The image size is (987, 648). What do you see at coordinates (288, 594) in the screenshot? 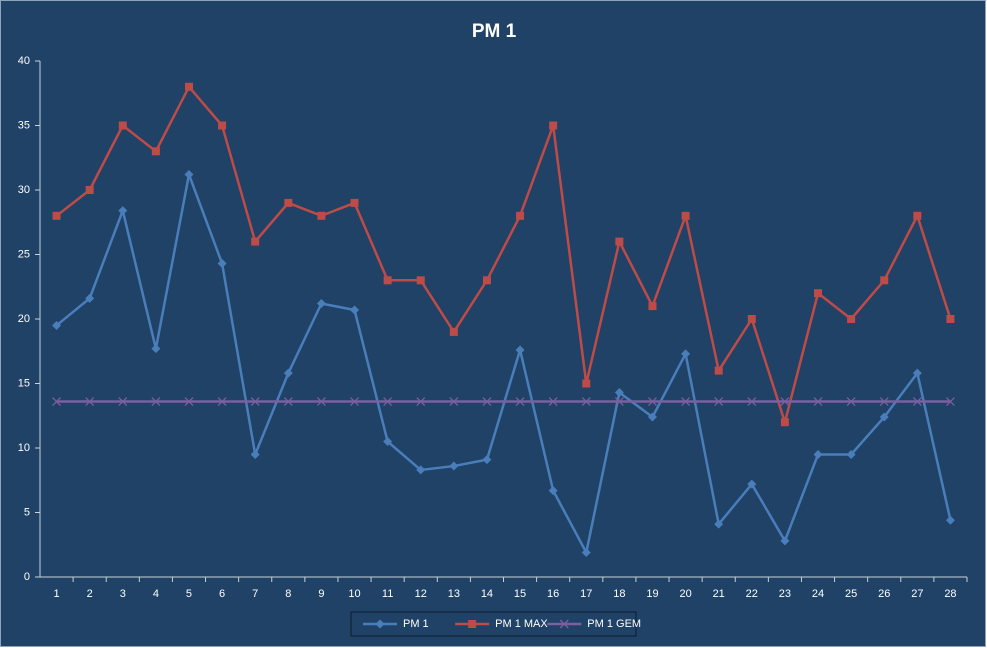
I see `x-tick-label: 8` at bounding box center [288, 594].